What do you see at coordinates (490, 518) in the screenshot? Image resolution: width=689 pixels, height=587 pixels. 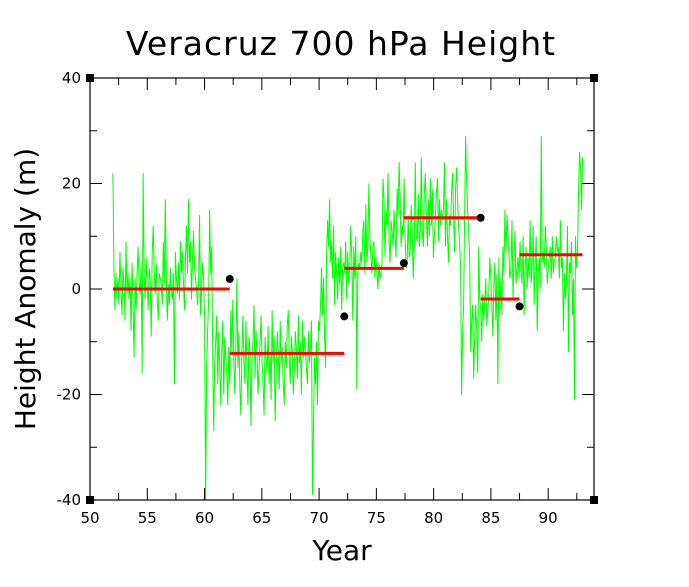 I see `x-tick-label: 85` at bounding box center [490, 518].